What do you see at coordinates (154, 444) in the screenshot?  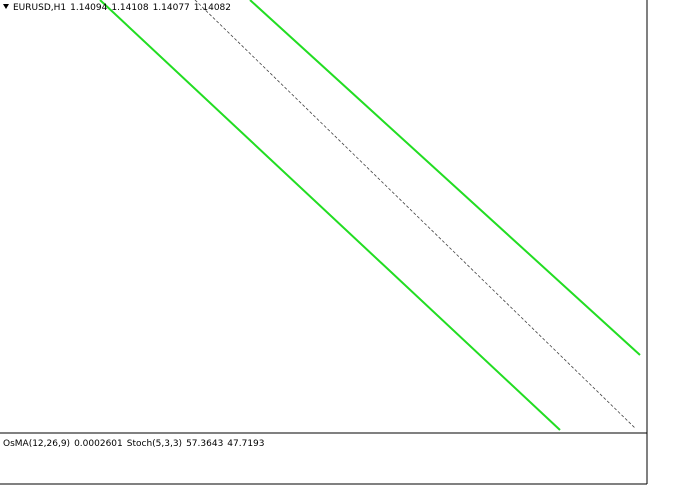 I see `stoch-label: Stoch(5,3,3)` at bounding box center [154, 444].